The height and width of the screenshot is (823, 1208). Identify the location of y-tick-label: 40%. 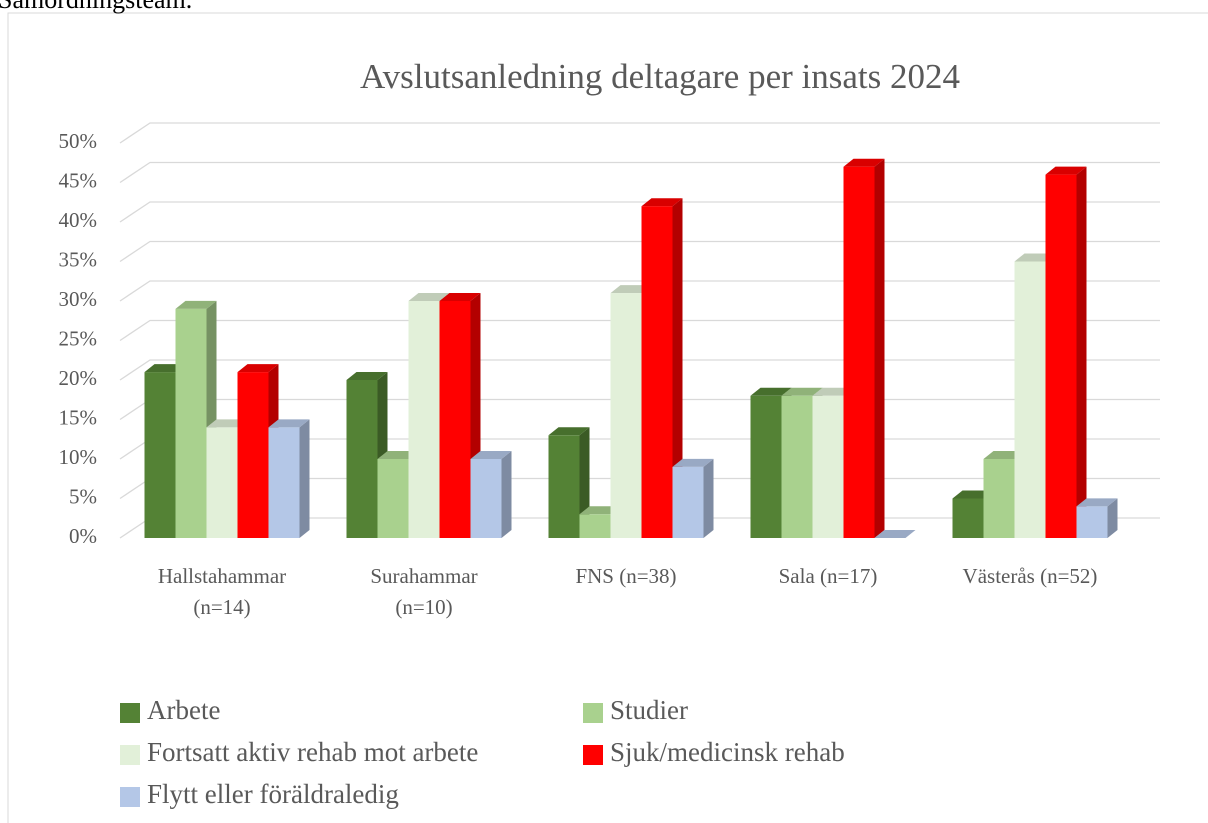
(78, 220).